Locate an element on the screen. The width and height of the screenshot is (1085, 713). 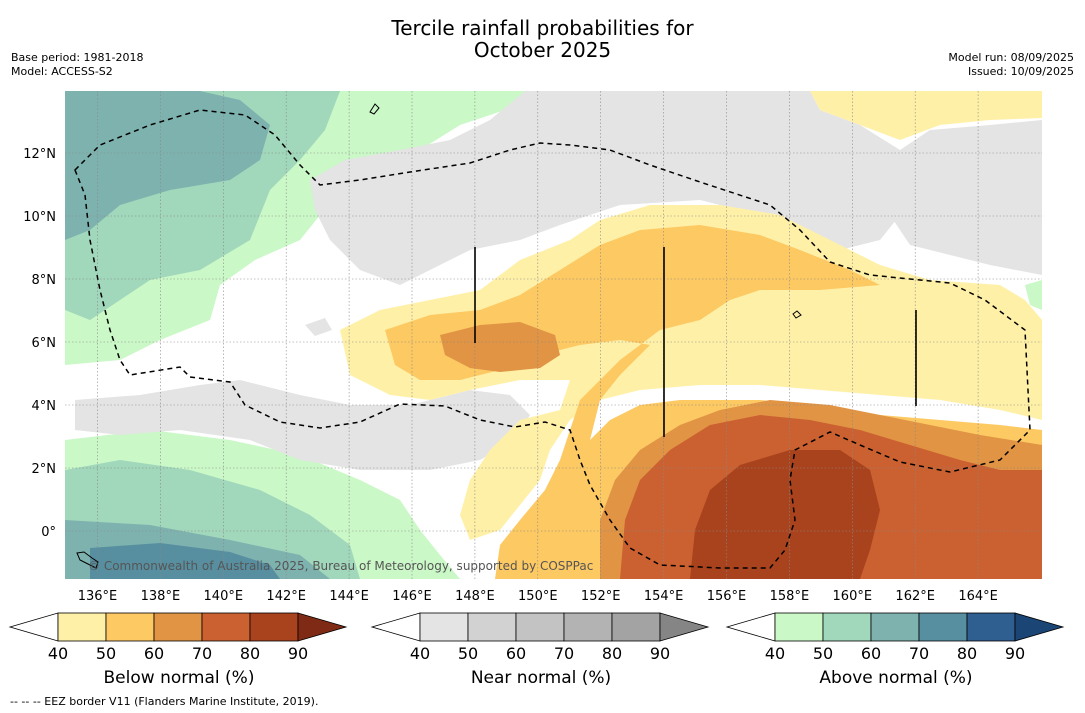
base-period: Base period: 1981-2018 is located at coordinates (77, 57).